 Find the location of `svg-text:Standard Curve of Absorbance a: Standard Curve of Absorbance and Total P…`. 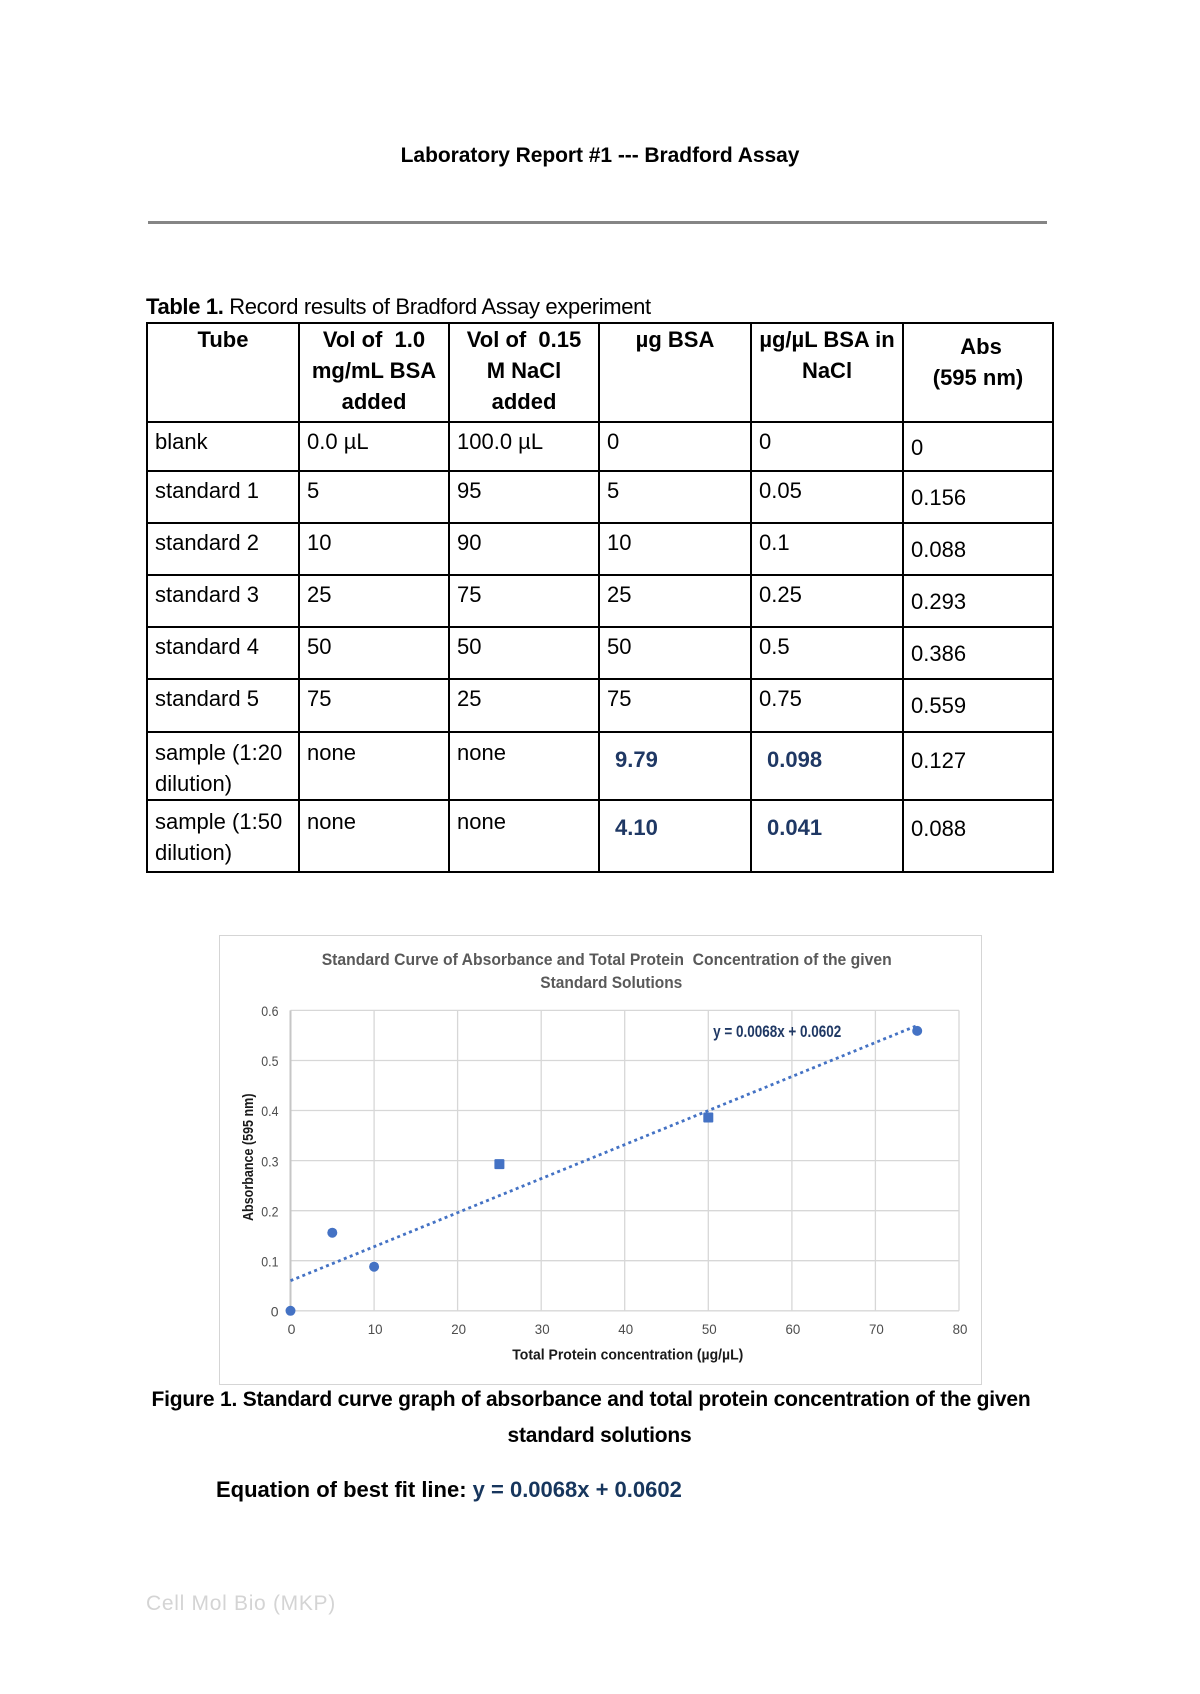

svg-text:Standard Curve of Absorbance a: Standard Curve of Absorbance and Total P… is located at coordinates (607, 960).